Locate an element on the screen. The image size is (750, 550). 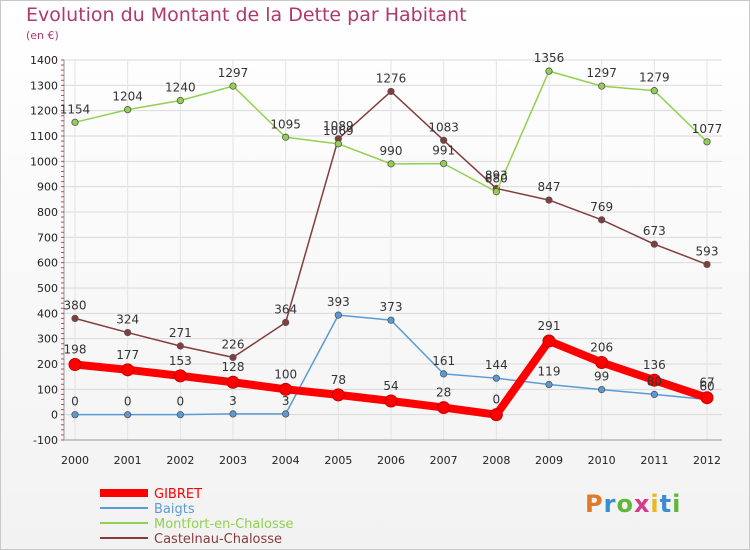
data-label: 161 is located at coordinates (443, 361).